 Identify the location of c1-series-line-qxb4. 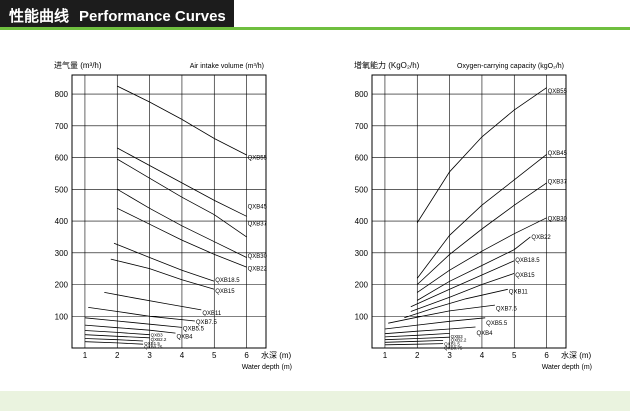
(430, 330).